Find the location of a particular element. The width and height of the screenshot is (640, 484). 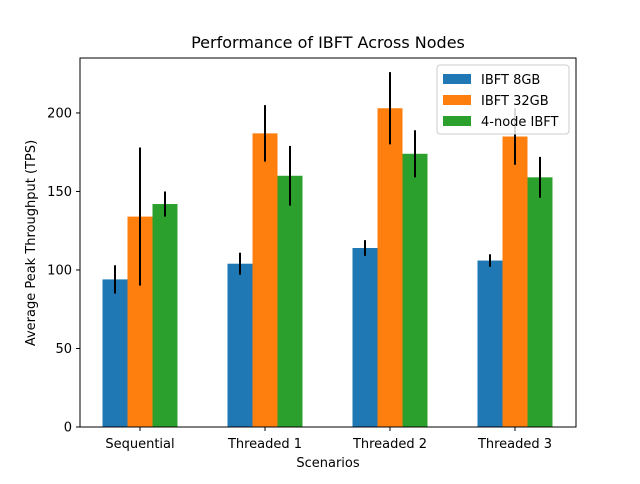

legend-label-2: IBFT 32GB is located at coordinates (515, 101).